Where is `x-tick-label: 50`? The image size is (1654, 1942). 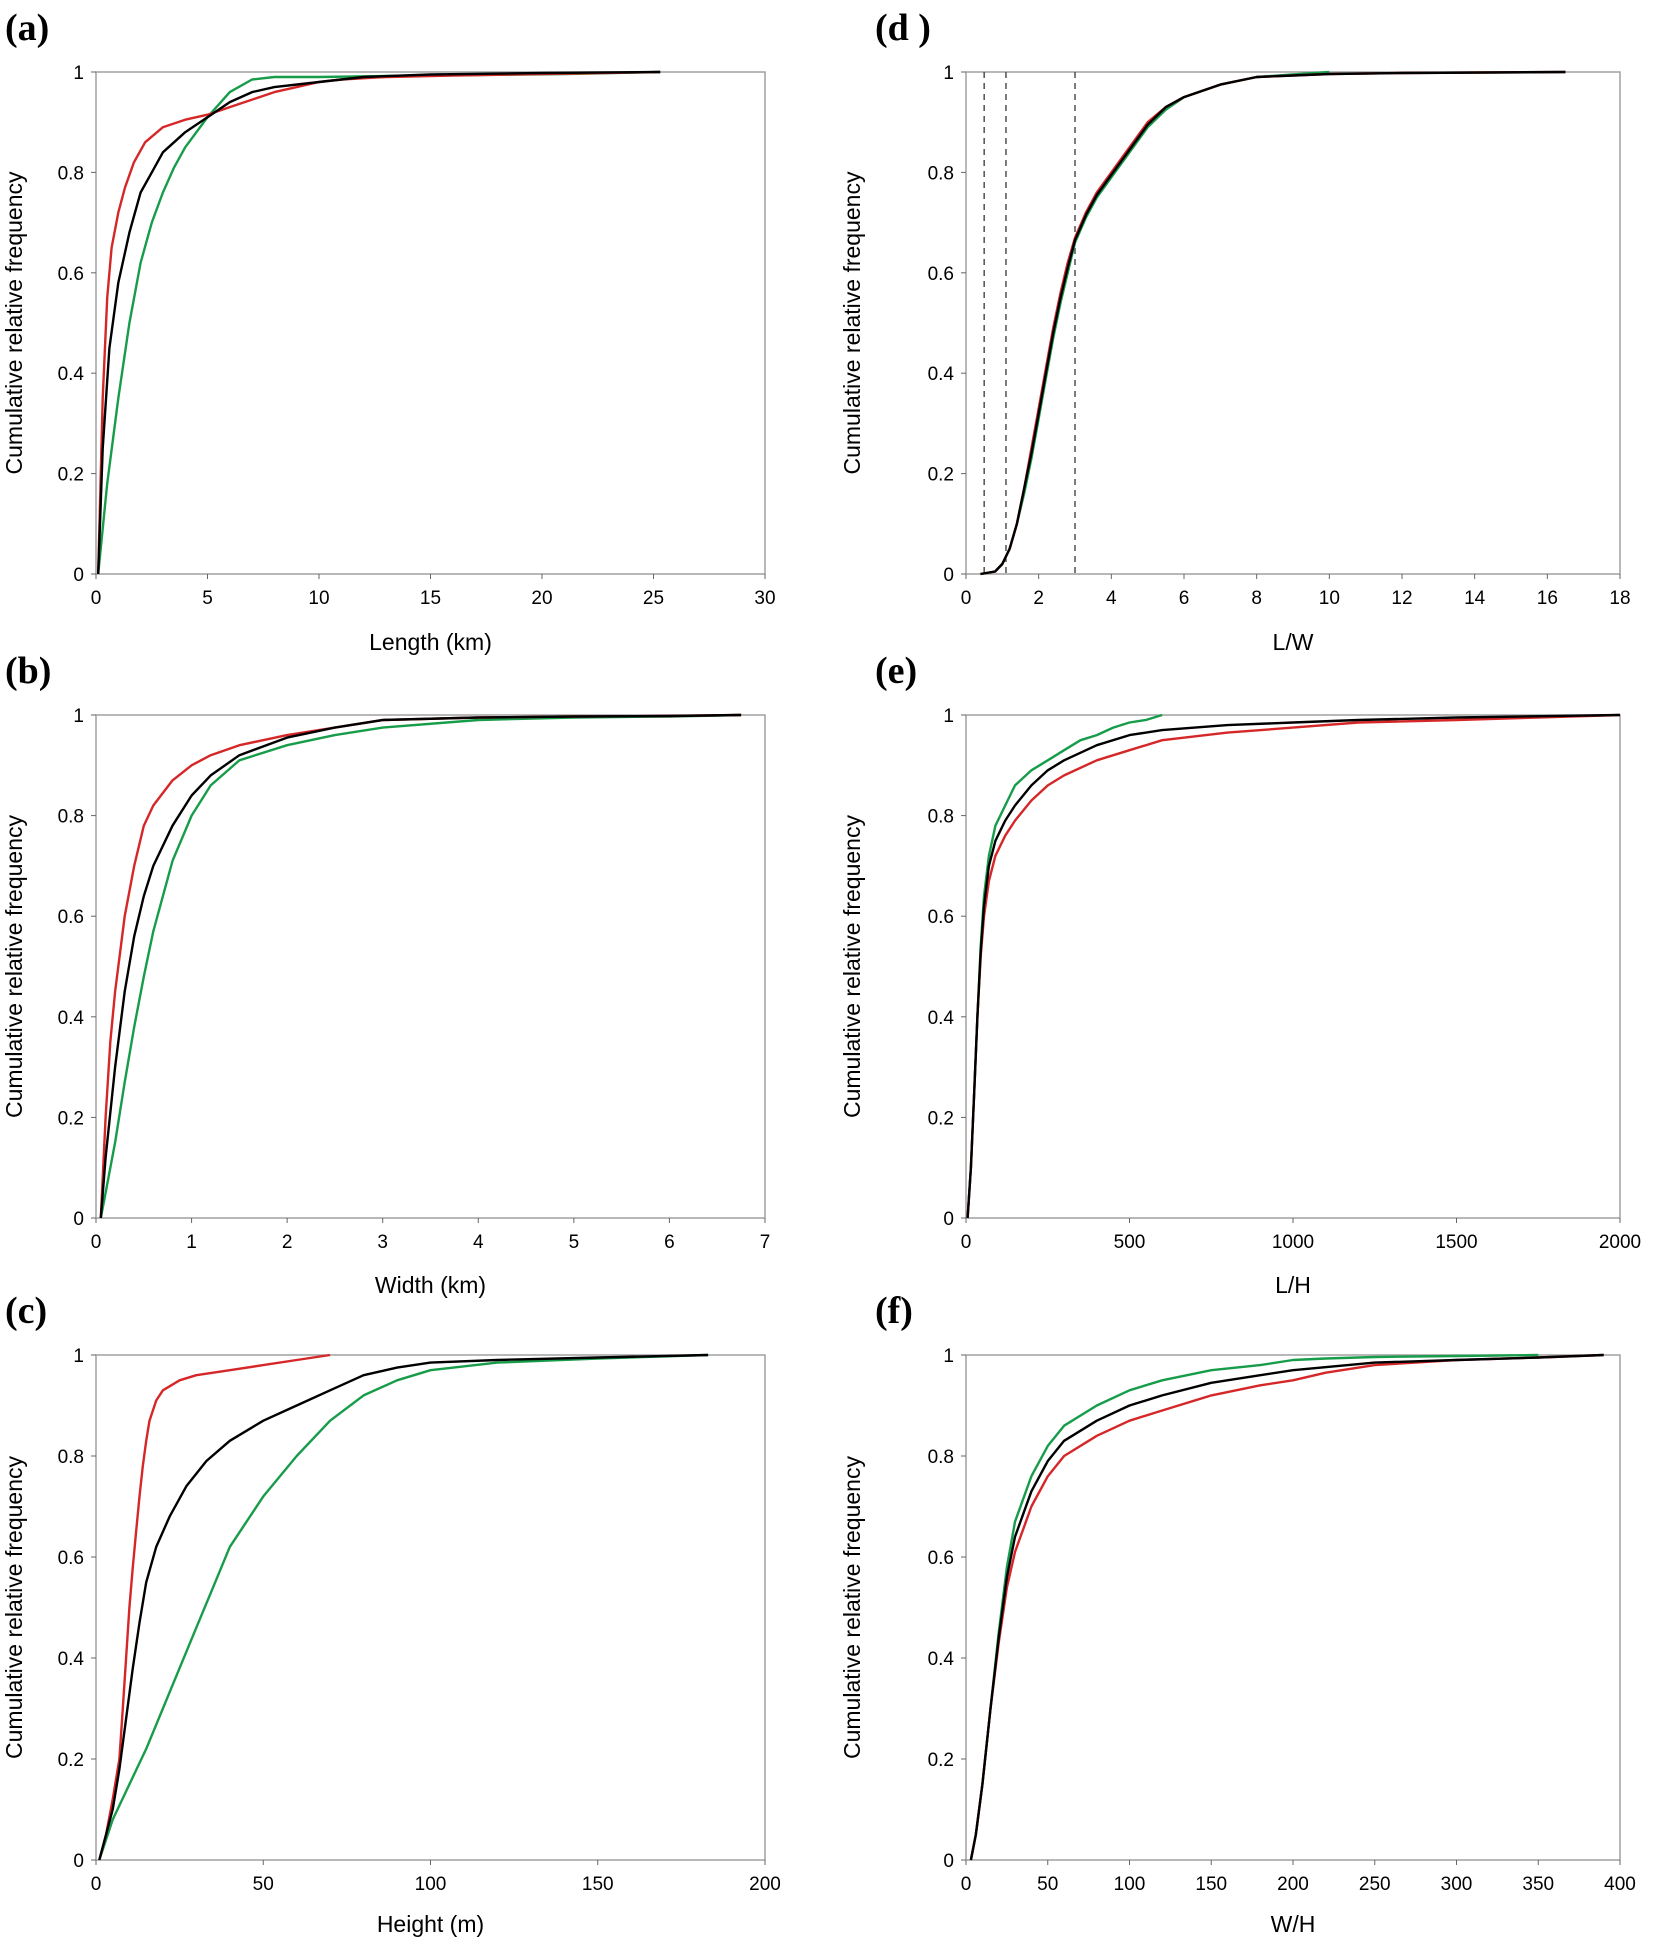
x-tick-label: 50 is located at coordinates (263, 1884).